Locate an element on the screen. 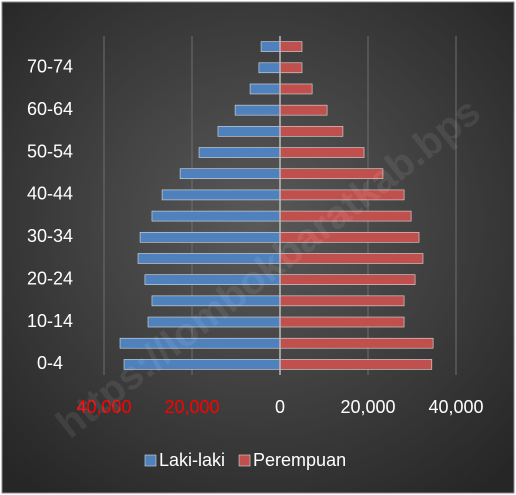  y-tick-label: 70-74 is located at coordinates (50, 67).